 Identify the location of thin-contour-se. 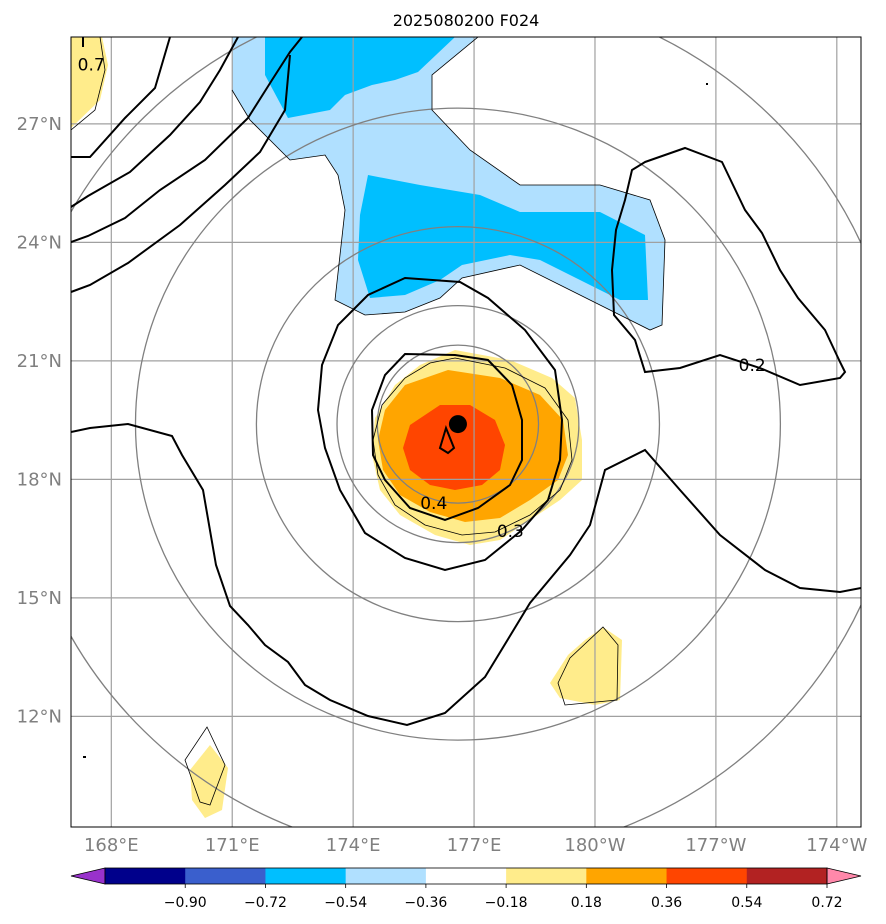
(588, 666).